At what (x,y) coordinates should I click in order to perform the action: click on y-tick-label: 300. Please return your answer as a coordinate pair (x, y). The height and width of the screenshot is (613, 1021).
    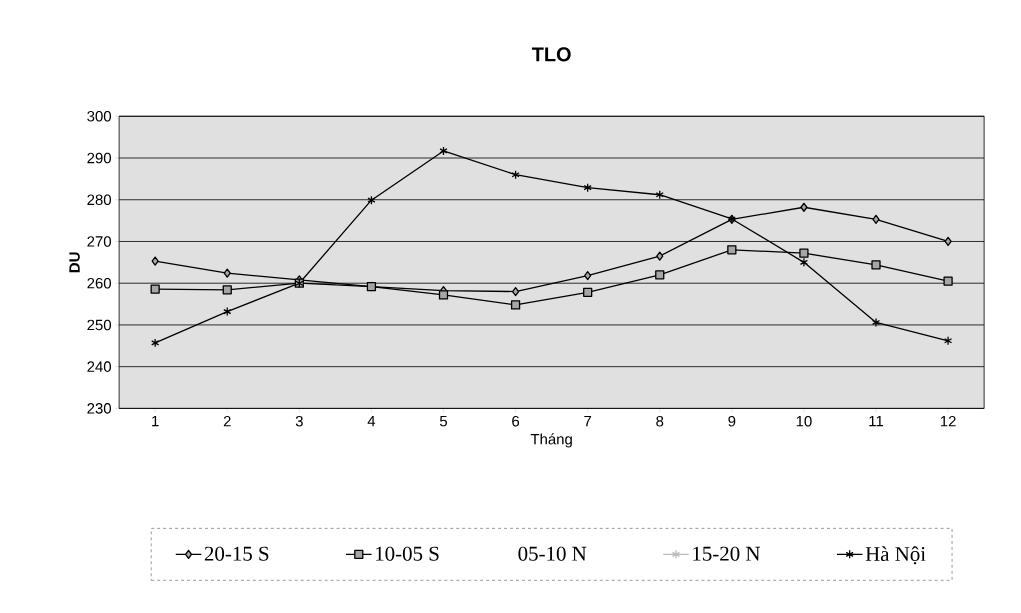
    Looking at the image, I should click on (99, 116).